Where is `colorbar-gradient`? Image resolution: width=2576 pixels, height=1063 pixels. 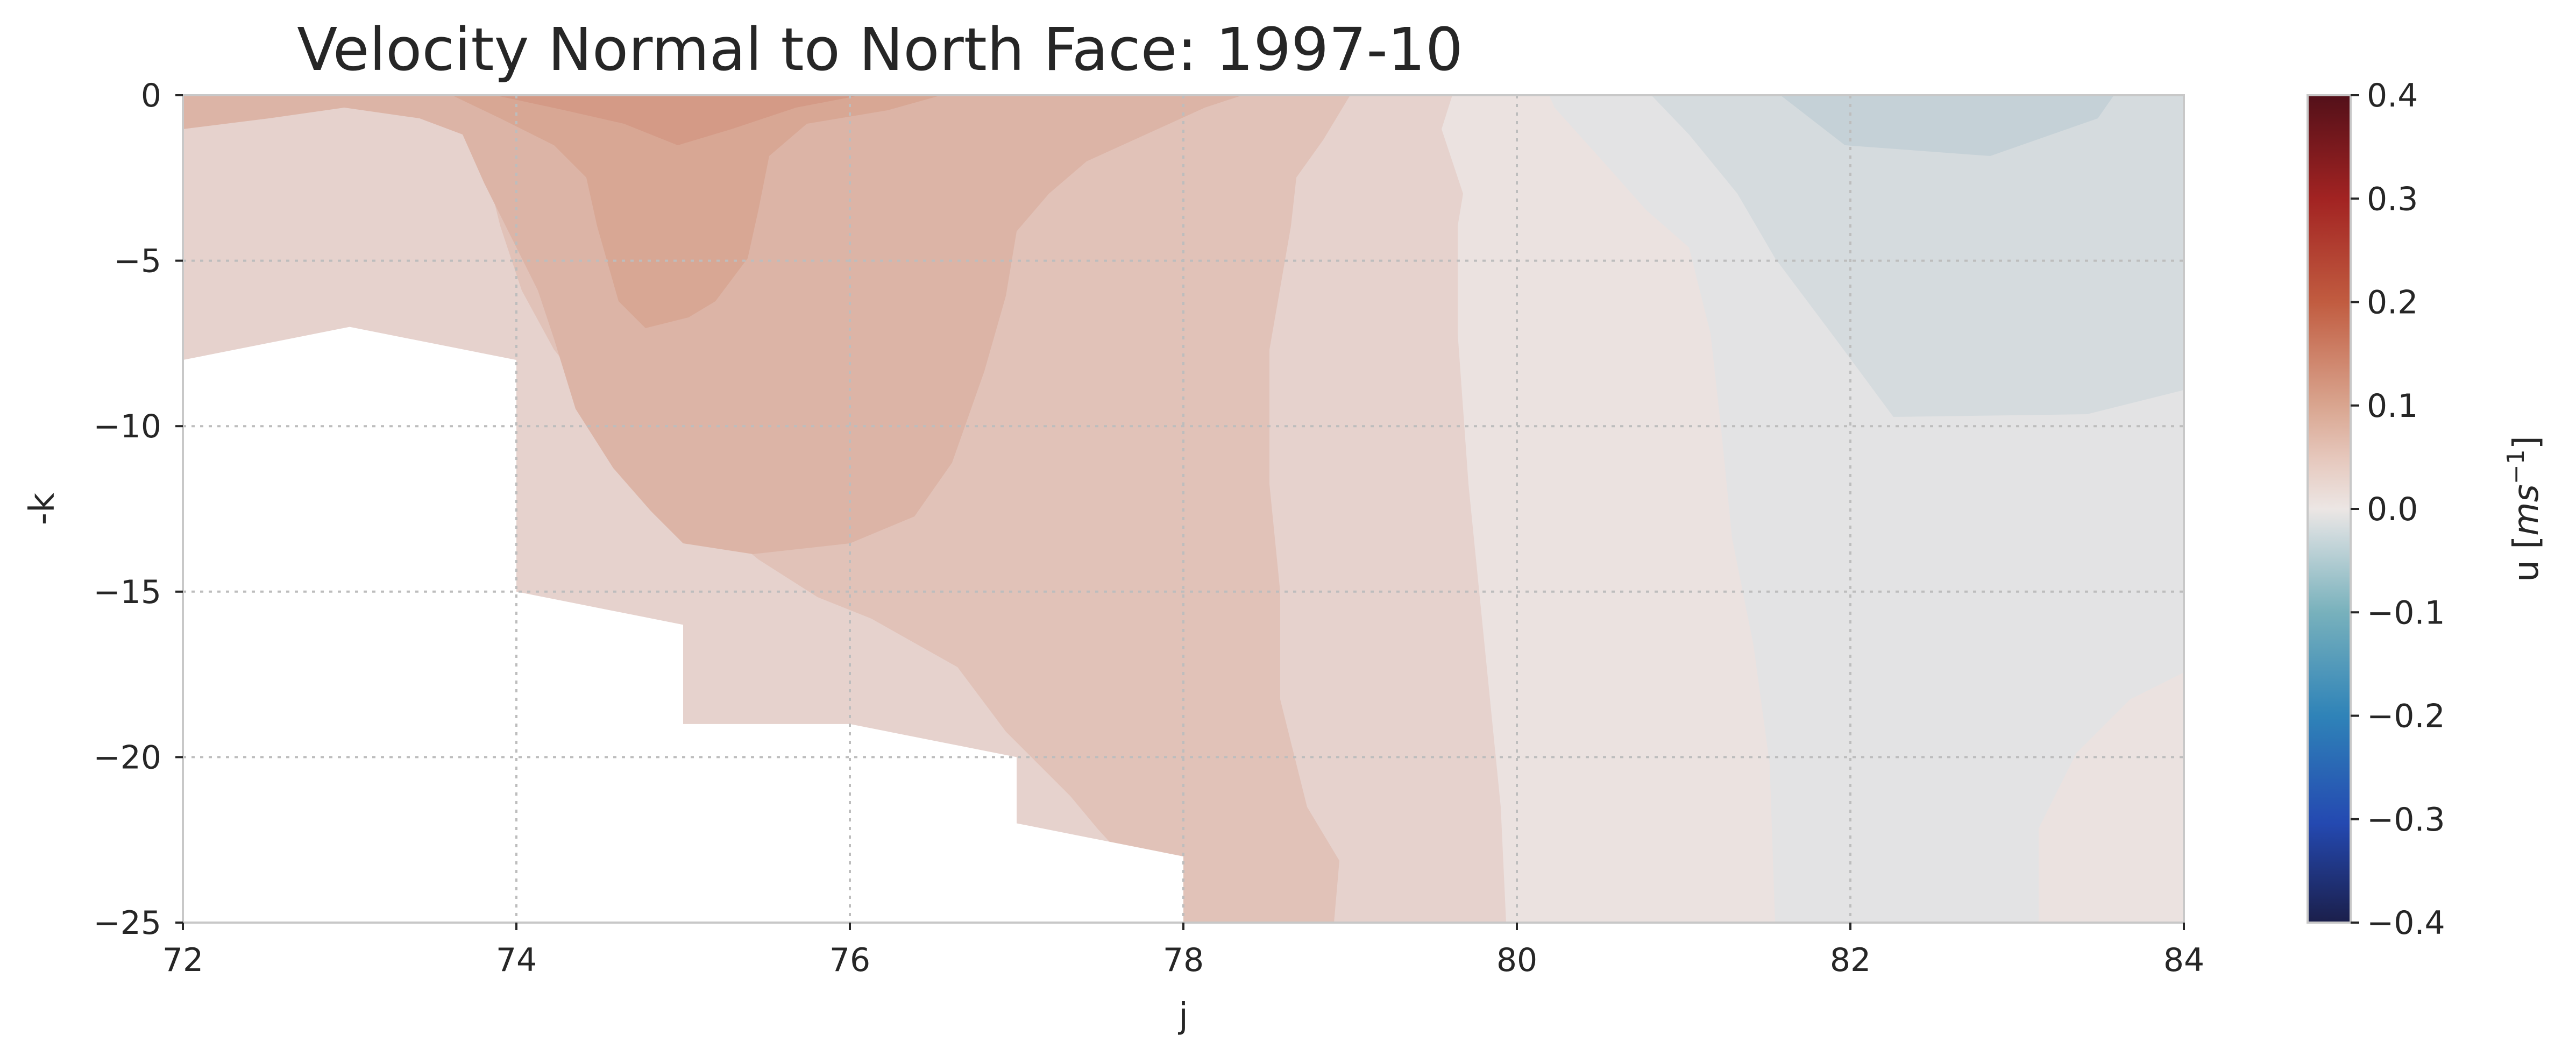 colorbar-gradient is located at coordinates (2329, 509).